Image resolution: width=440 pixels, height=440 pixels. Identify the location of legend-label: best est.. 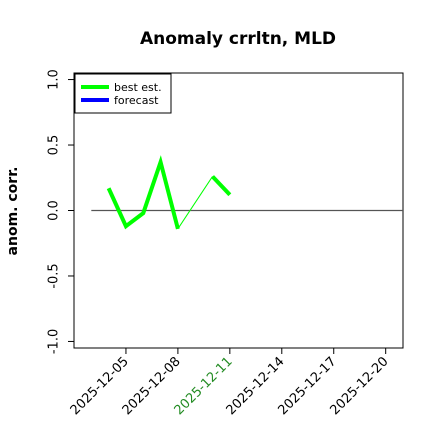
(138, 87).